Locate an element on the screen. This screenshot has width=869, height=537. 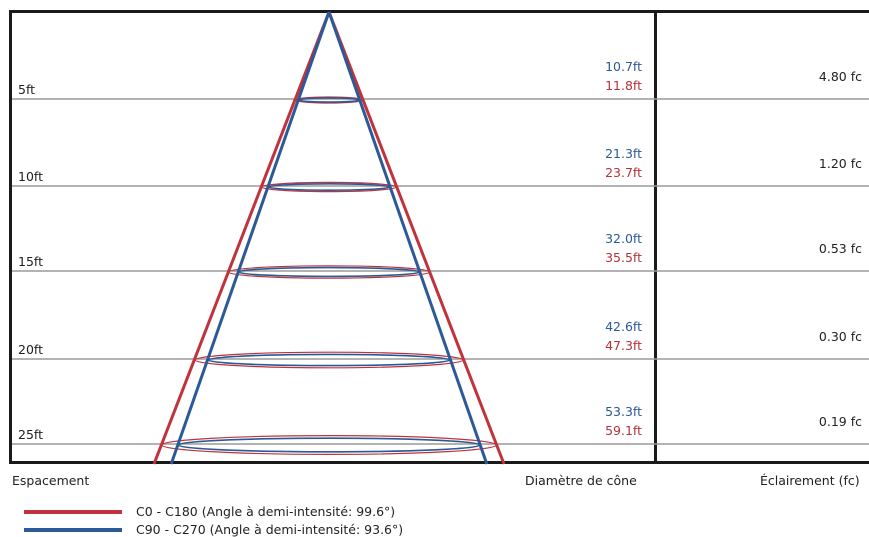
illuminance-value: 1.20 fc is located at coordinates (840, 163).